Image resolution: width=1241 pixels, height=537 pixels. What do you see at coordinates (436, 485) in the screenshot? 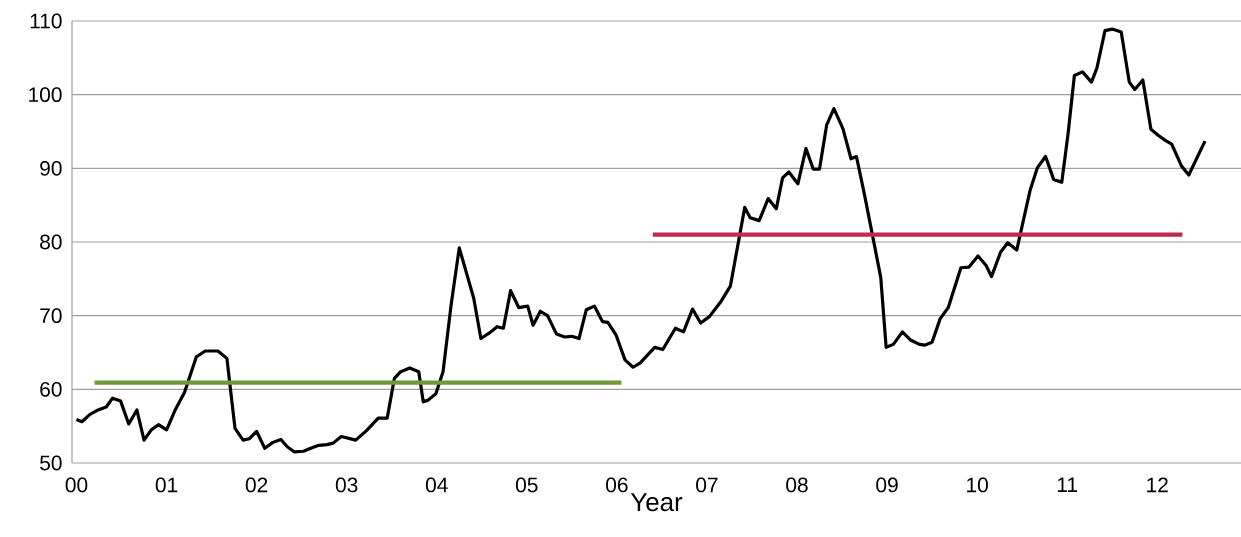
I see `x-tick-label: 04` at bounding box center [436, 485].